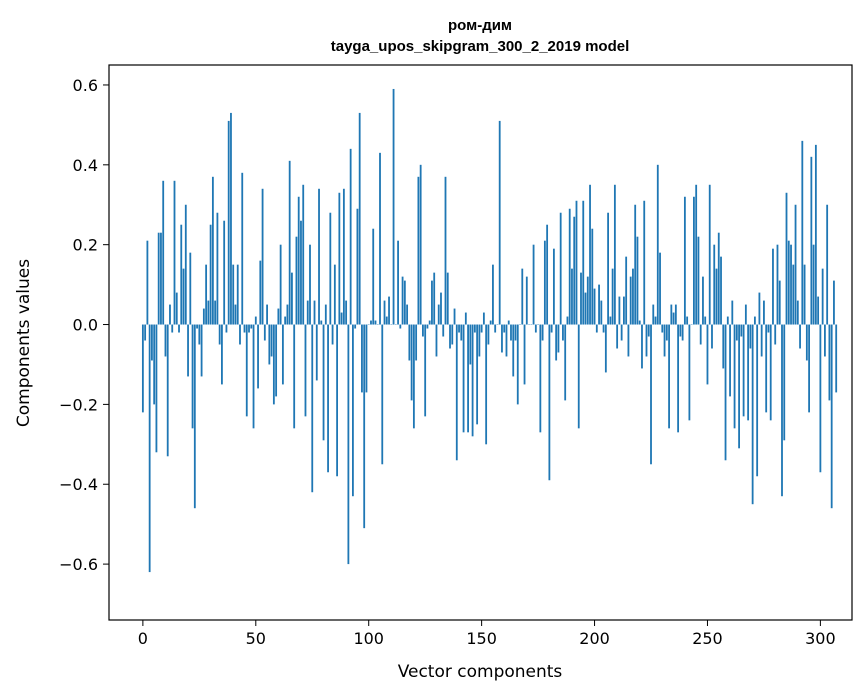 This screenshot has height=696, width=867. I want to click on x-tick-label: 0, so click(143, 638).